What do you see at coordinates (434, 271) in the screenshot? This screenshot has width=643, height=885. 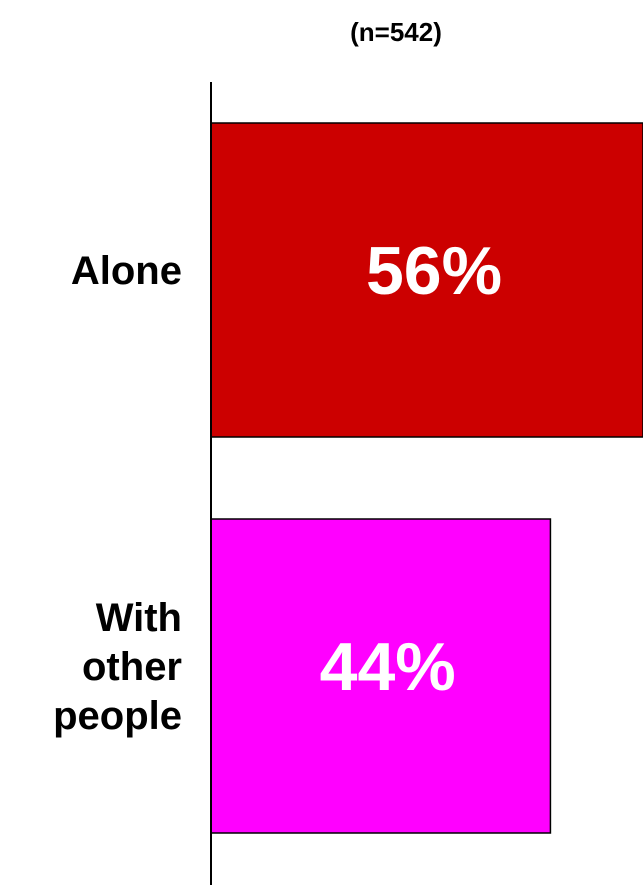 I see `data-label-alone: 56%` at bounding box center [434, 271].